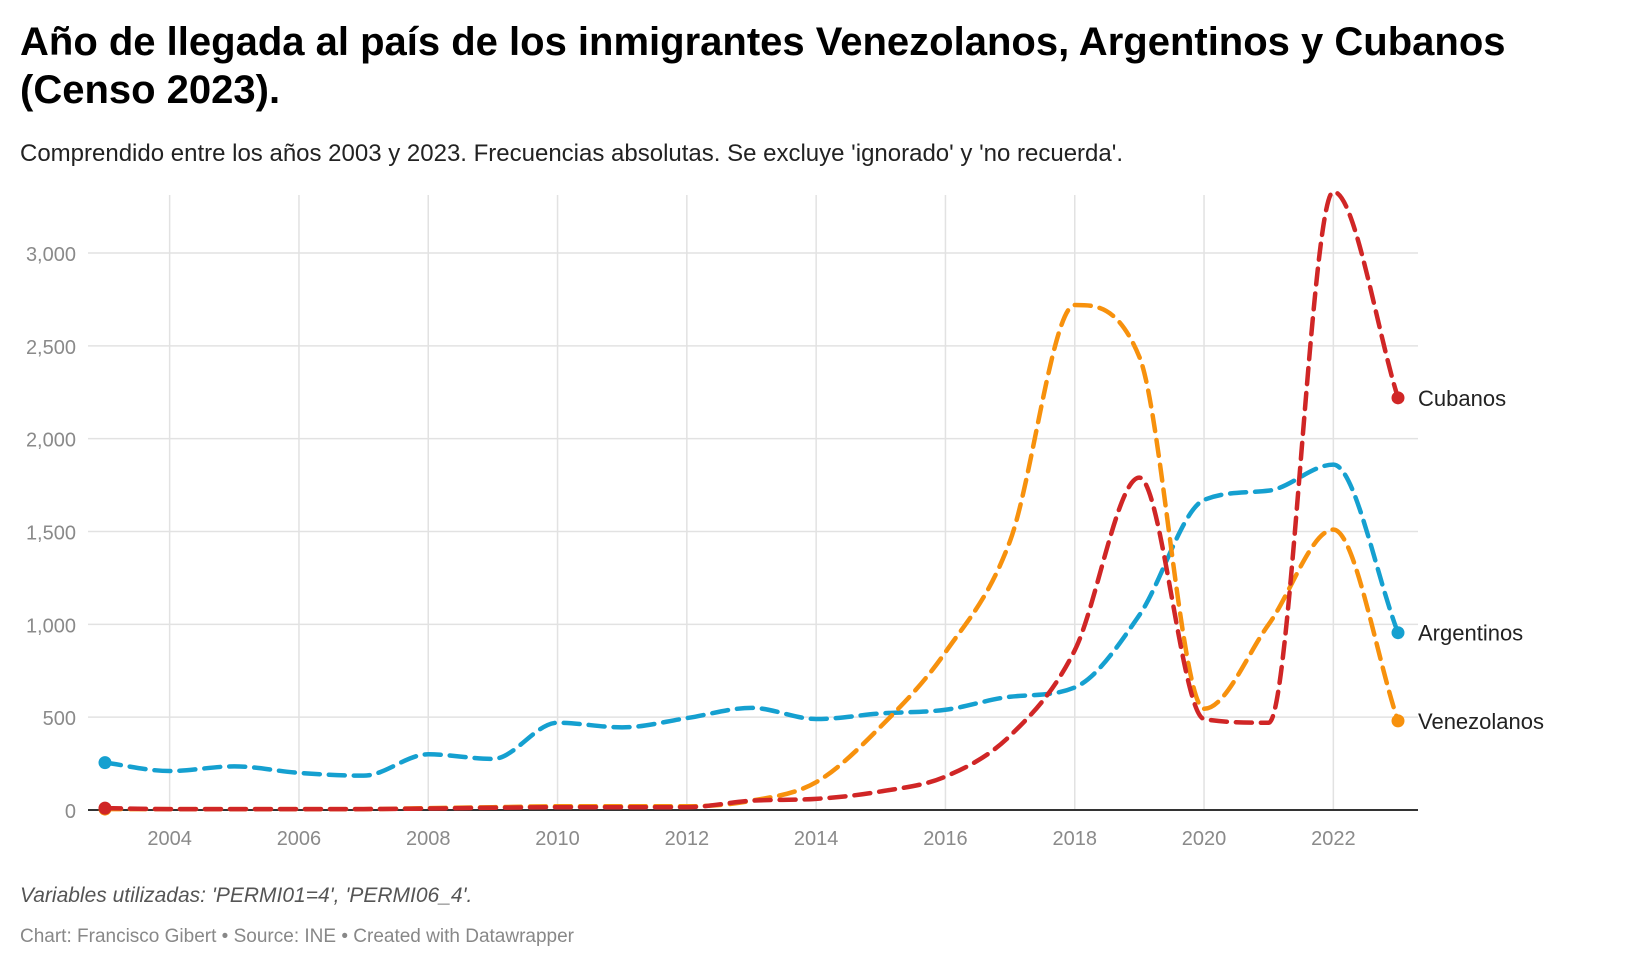 Image resolution: width=1640 pixels, height=970 pixels. I want to click on series-label-cubanos: Cubanos, so click(1462, 398).